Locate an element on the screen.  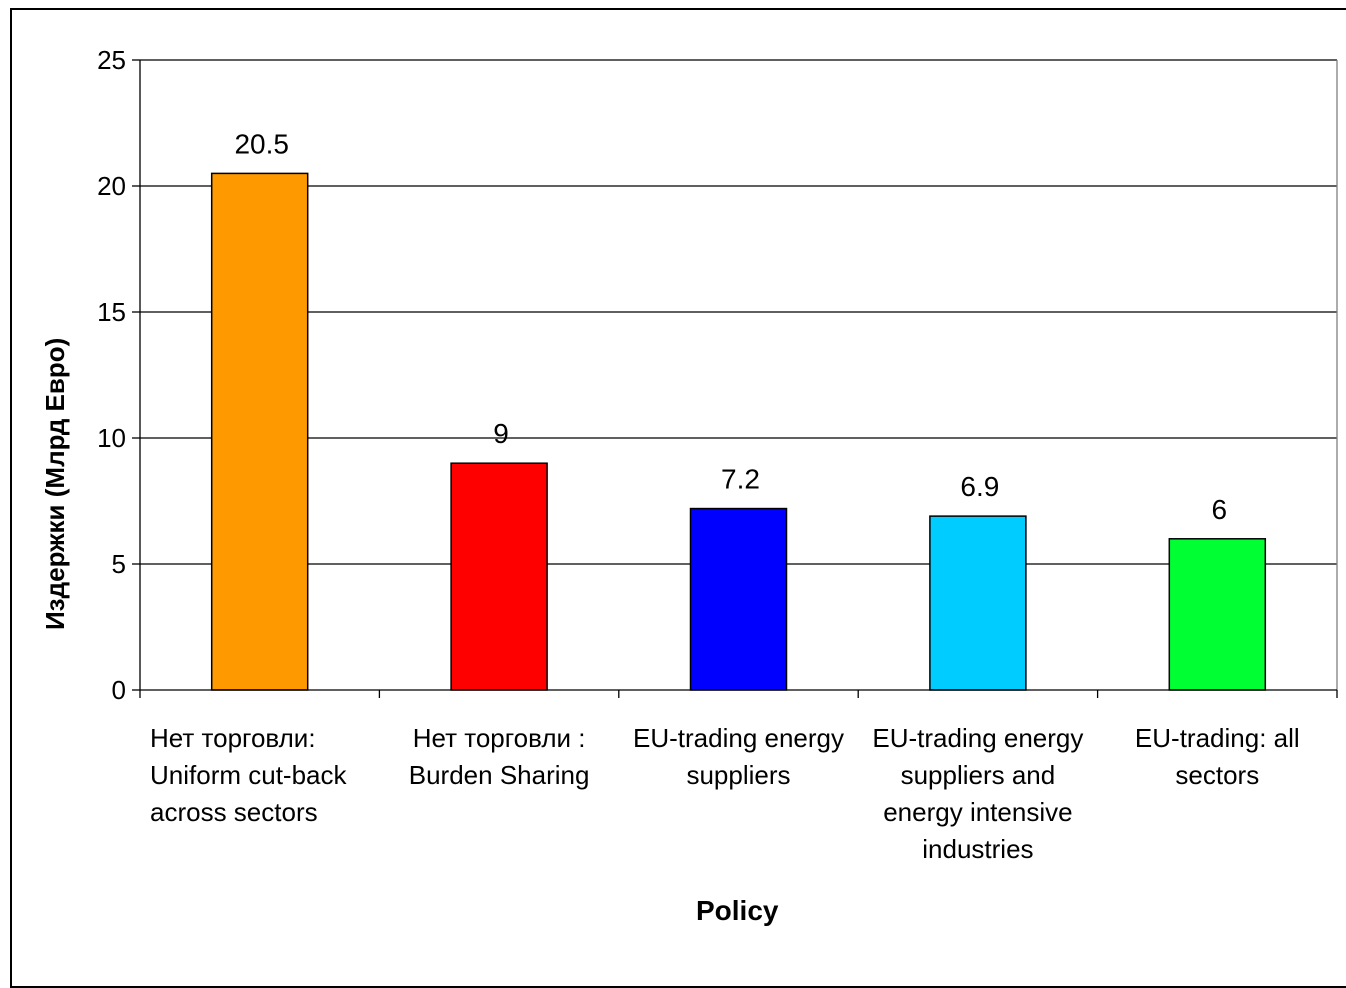
data-label: 6.9 is located at coordinates (979, 486).